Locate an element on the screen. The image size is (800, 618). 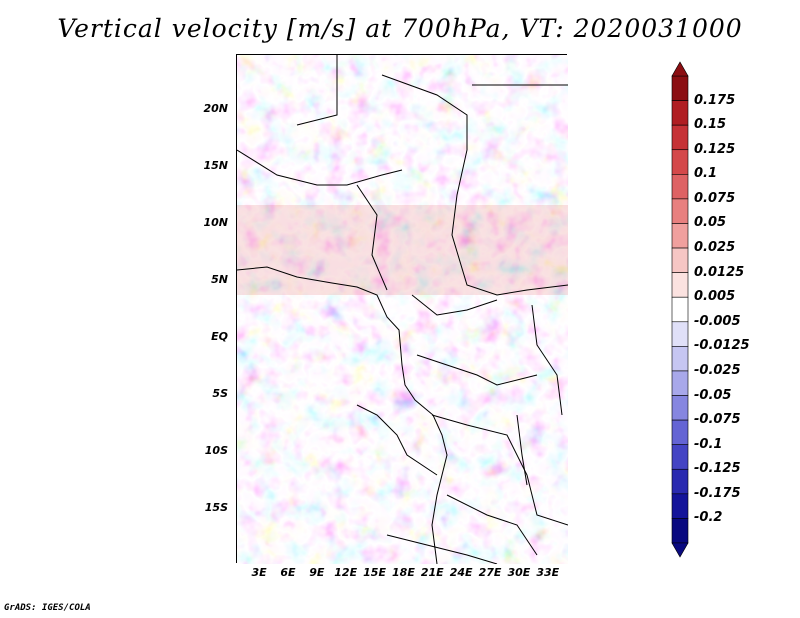
latitude-tick-label: 5S is located at coordinates (220, 394).